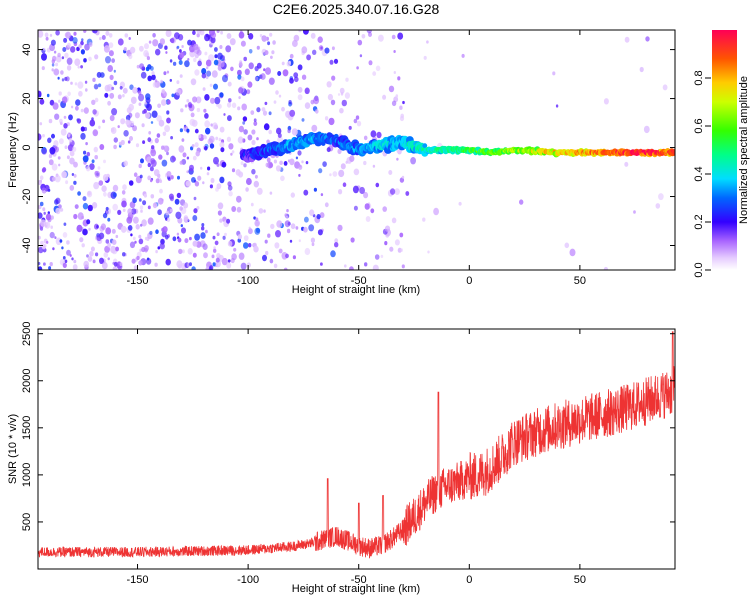  I want to click on snr-y-tick-label: 2500, so click(27, 333).